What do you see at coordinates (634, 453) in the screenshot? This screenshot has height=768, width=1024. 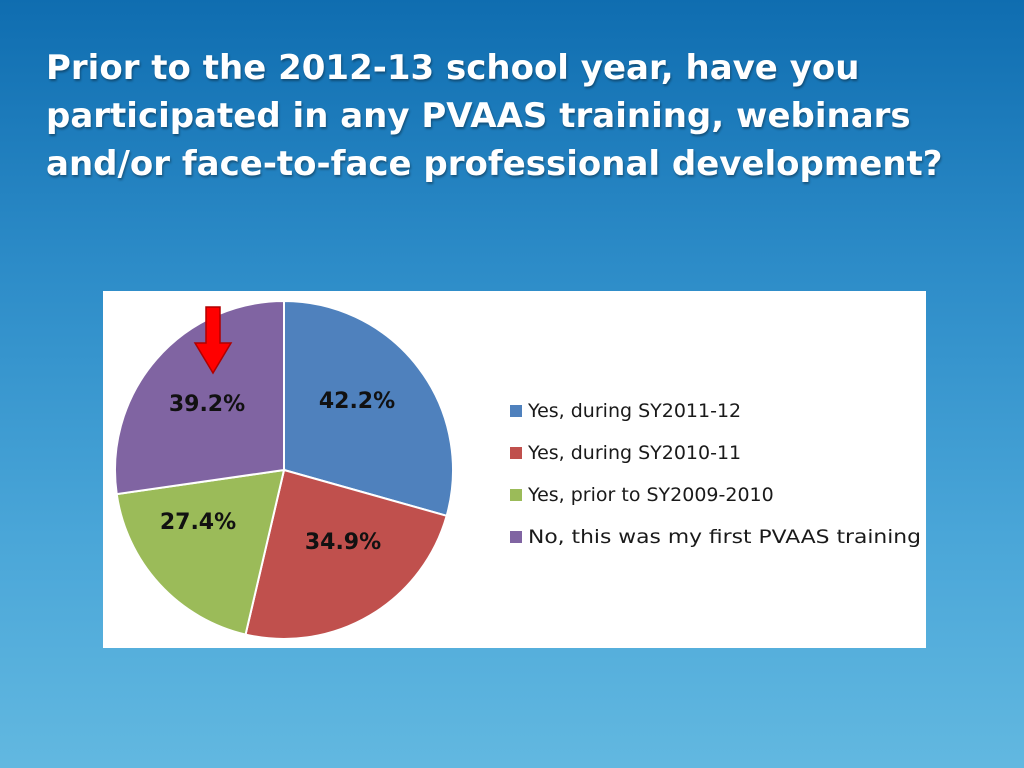 I see `legend-label: Yes, during SY2010-11` at bounding box center [634, 453].